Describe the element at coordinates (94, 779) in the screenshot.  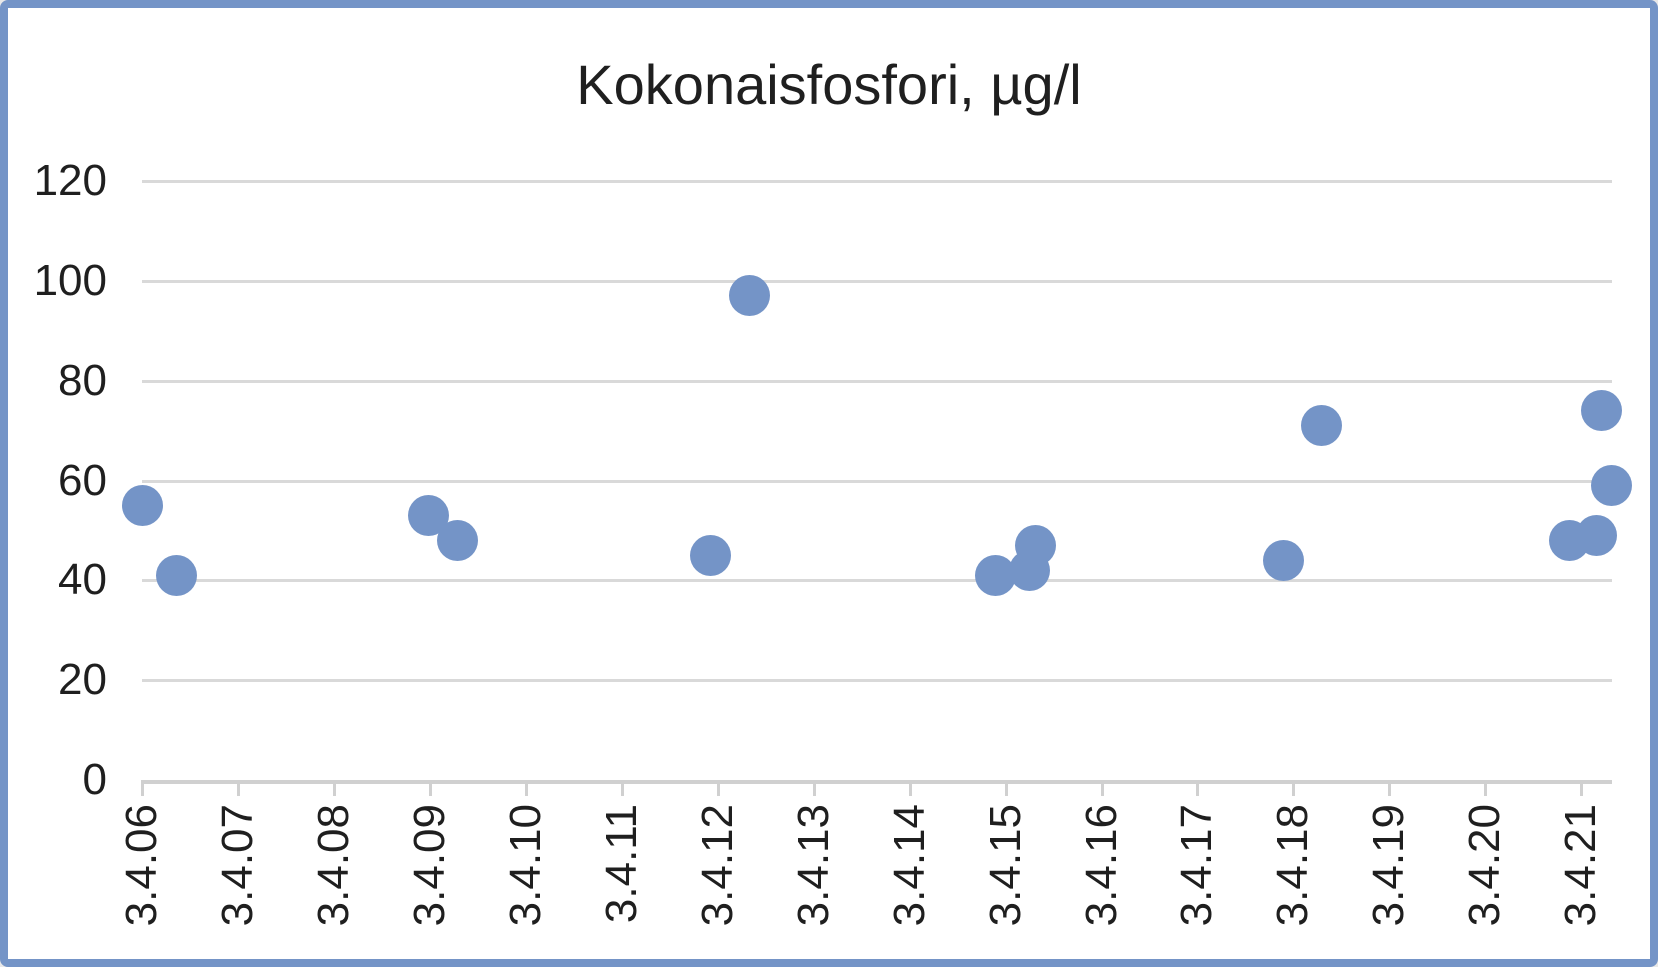
I see `y-tick-label: 0` at that location.